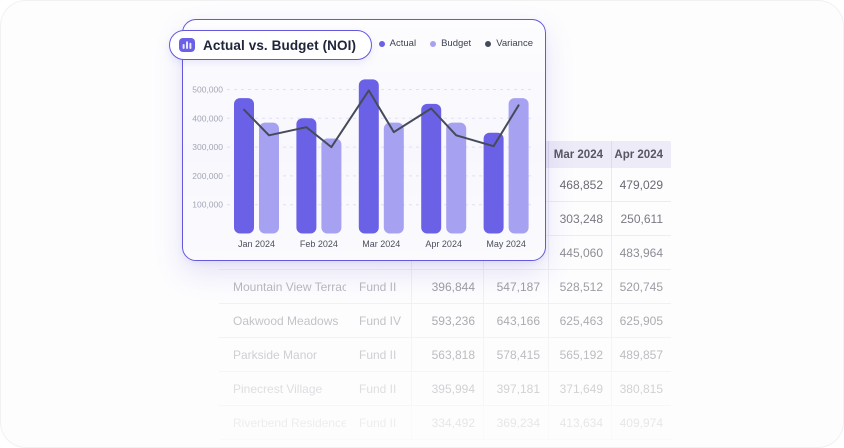 This screenshot has height=448, width=844. What do you see at coordinates (641, 184) in the screenshot?
I see `table-cell: 479,029` at bounding box center [641, 184].